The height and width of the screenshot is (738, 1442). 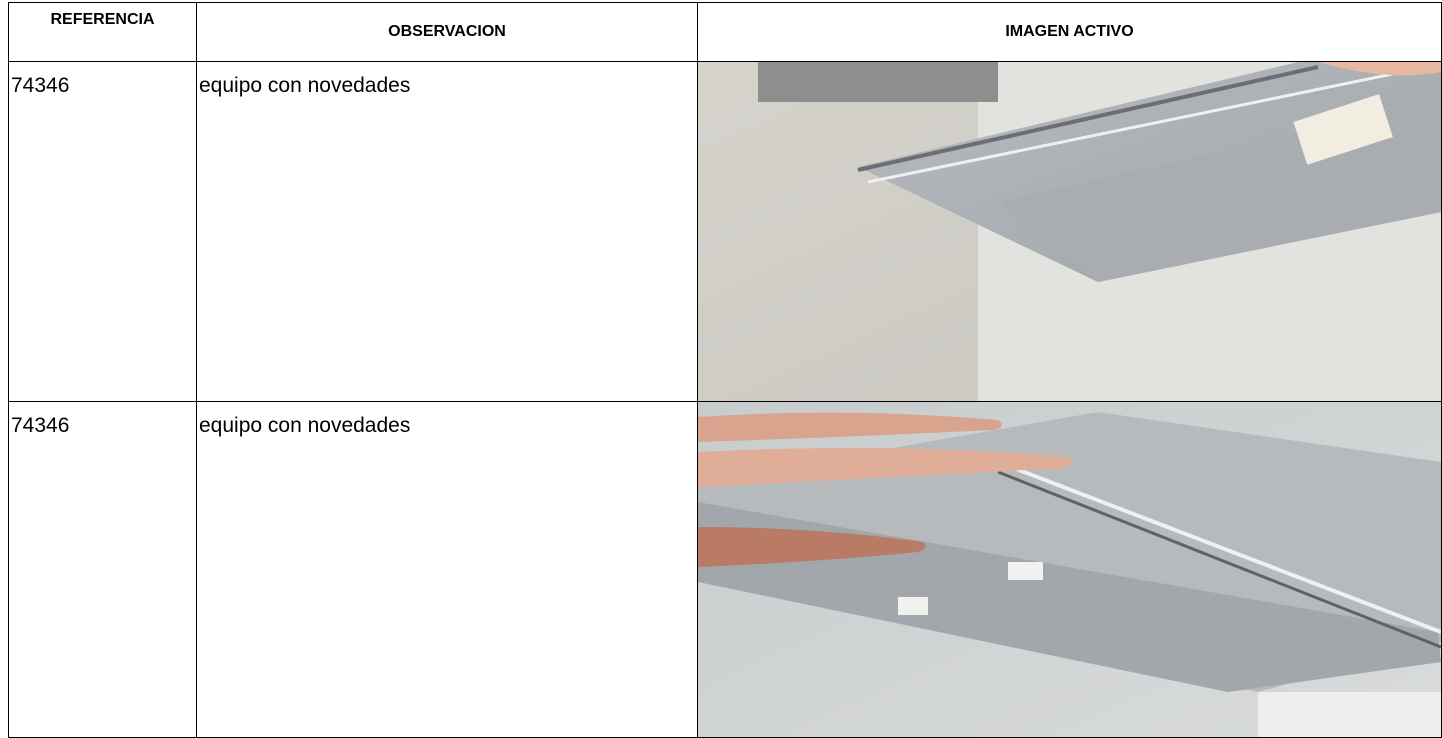 I want to click on header-cell: IMAGEN ACTIVO, so click(x=1069, y=32).